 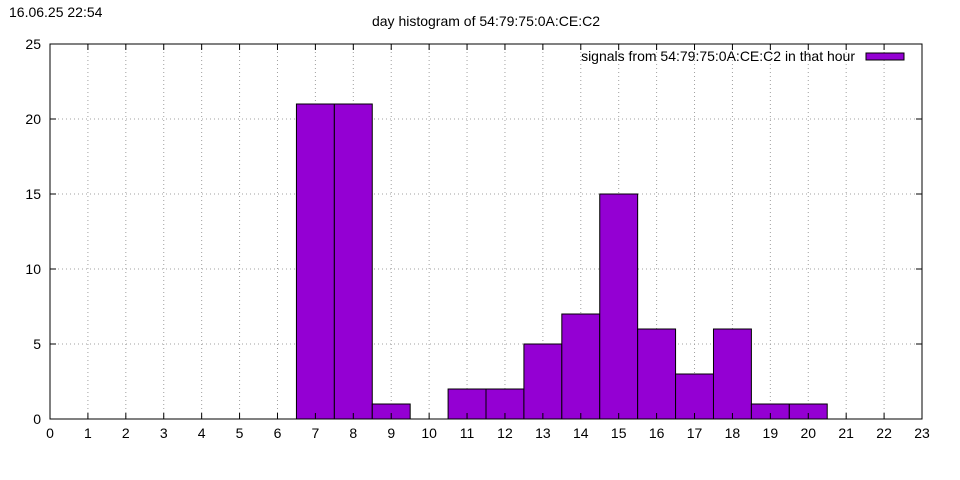 What do you see at coordinates (37, 344) in the screenshot?
I see `y-tick-label-5: 5` at bounding box center [37, 344].